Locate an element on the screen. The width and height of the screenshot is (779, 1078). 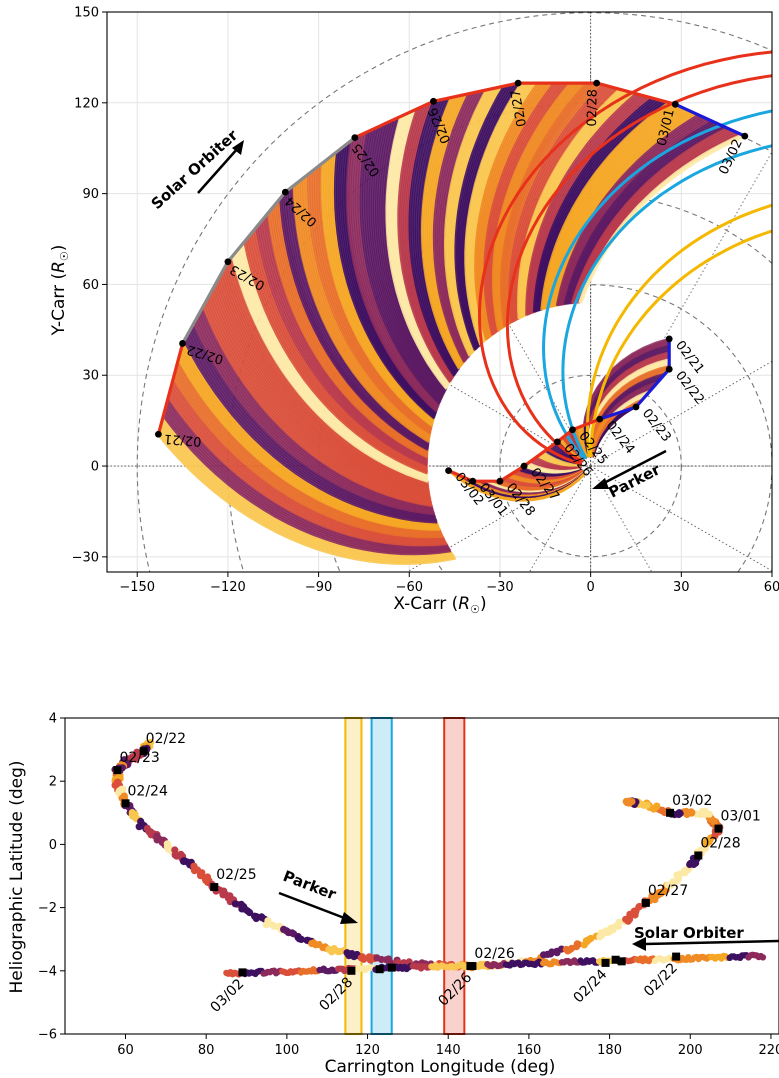
top-ytick-label: 30 is located at coordinates (90, 376).